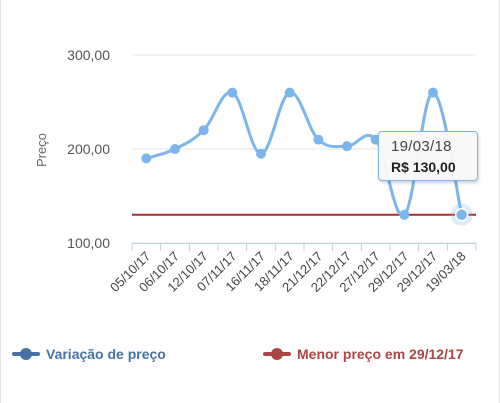  Describe the element at coordinates (304, 247) in the screenshot. I see `x-axis` at that location.